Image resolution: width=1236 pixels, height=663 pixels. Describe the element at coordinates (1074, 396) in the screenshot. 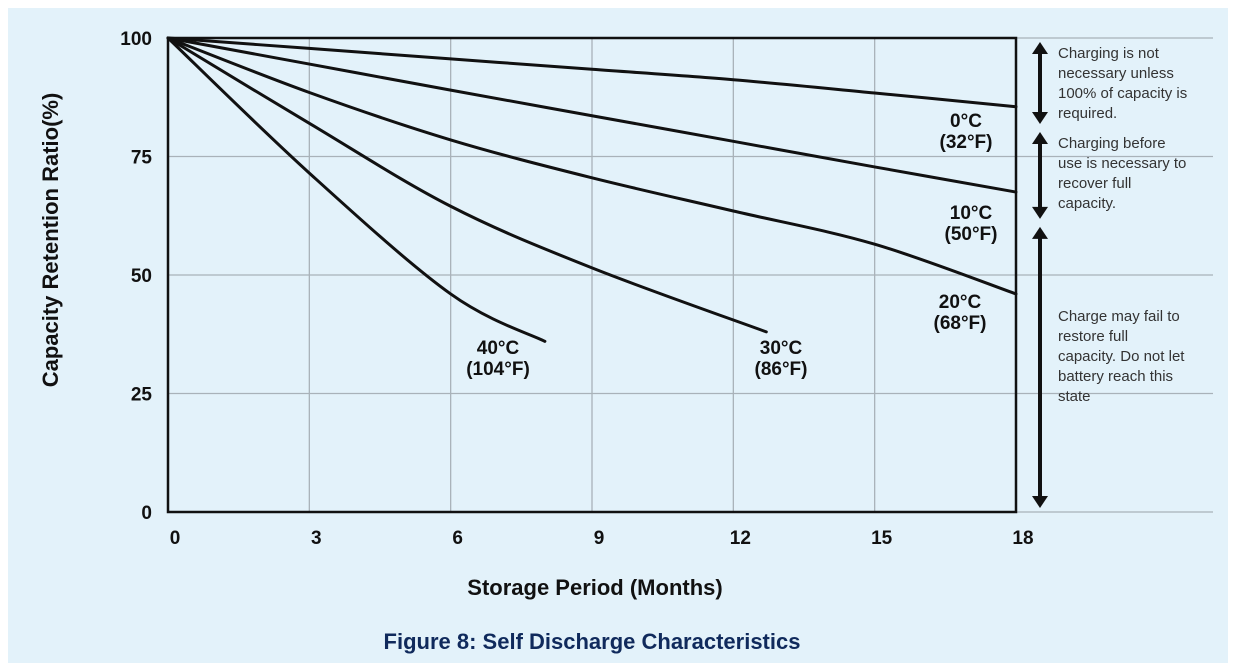

I see `zone-note: state` at that location.